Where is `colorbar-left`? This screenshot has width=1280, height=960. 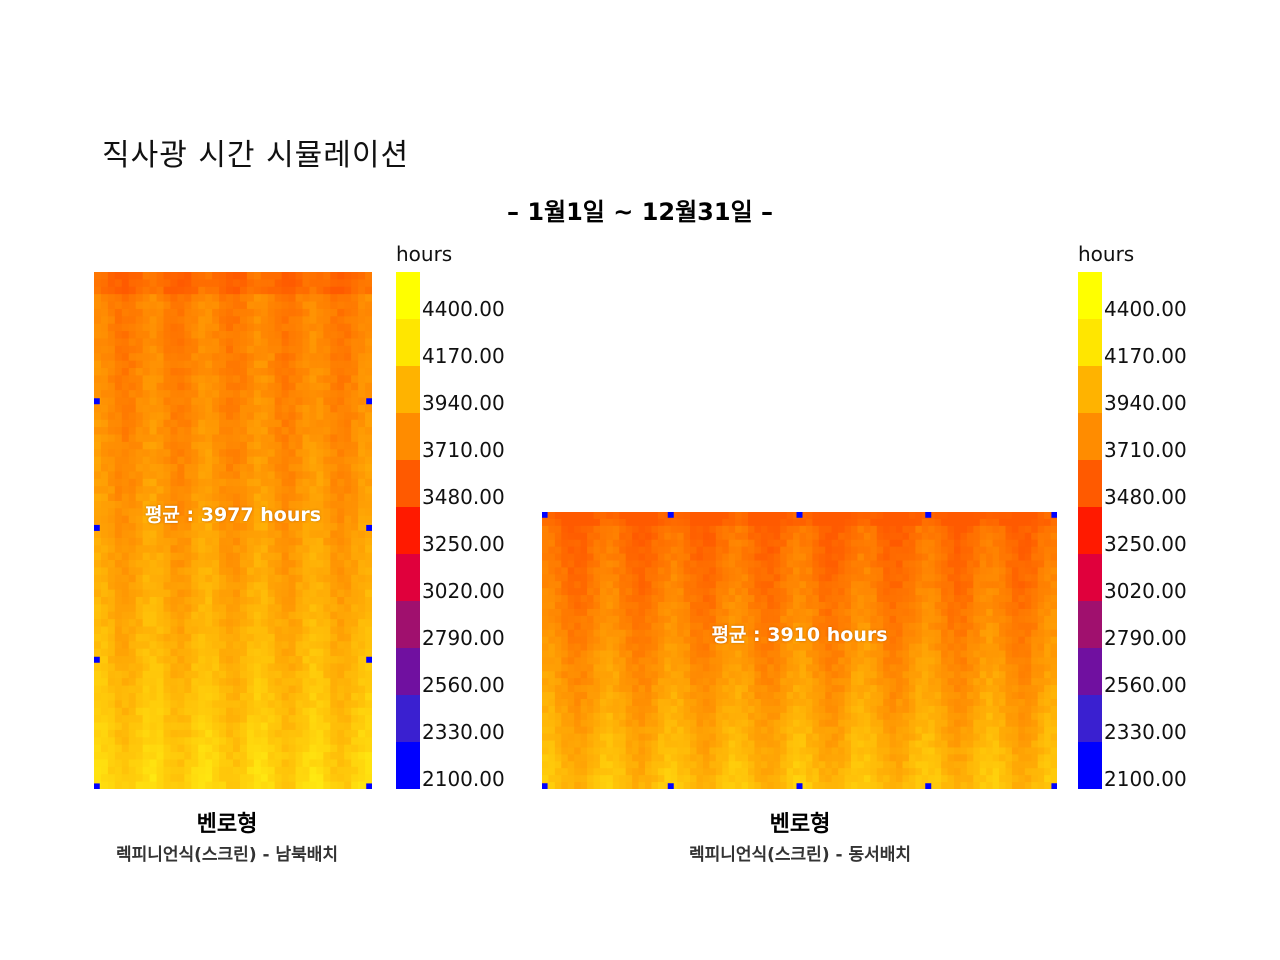 colorbar-left is located at coordinates (408, 530).